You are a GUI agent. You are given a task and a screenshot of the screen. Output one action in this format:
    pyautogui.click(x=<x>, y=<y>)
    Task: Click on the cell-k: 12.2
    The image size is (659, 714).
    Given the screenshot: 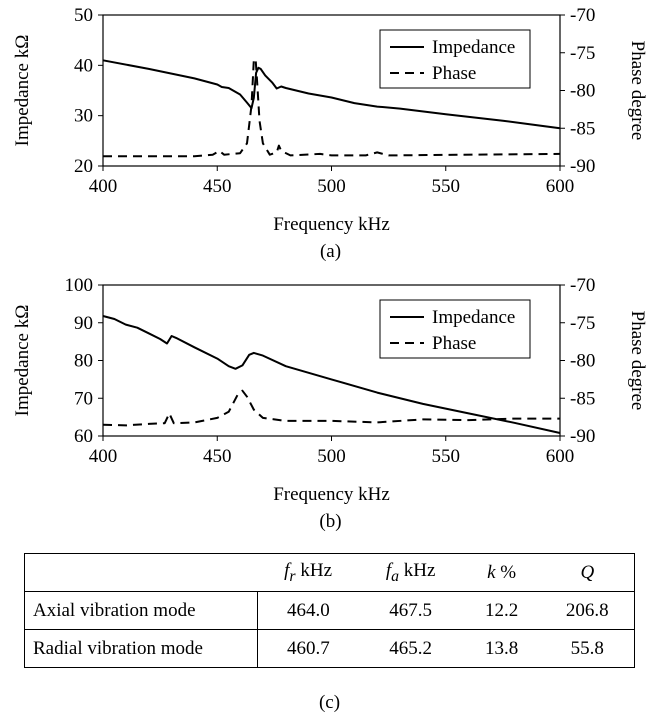 What is the action you would take?
    pyautogui.click(x=501, y=610)
    